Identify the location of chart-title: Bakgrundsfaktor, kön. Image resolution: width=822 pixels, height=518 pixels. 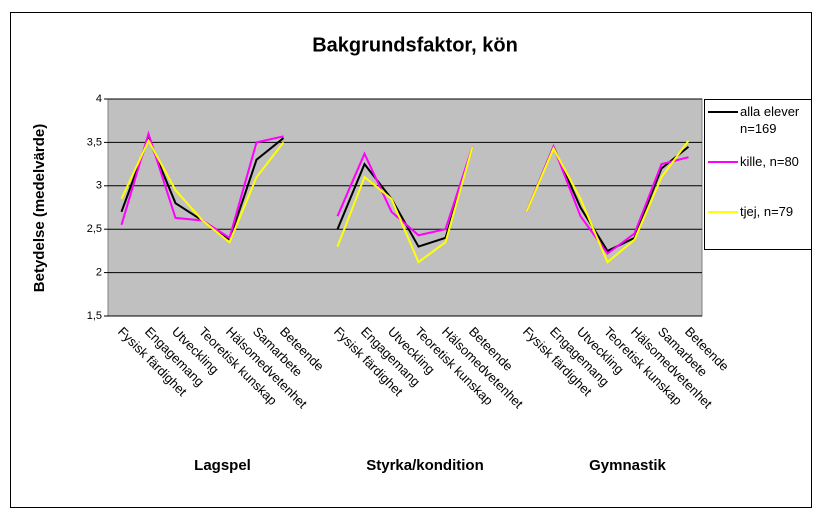
(415, 45).